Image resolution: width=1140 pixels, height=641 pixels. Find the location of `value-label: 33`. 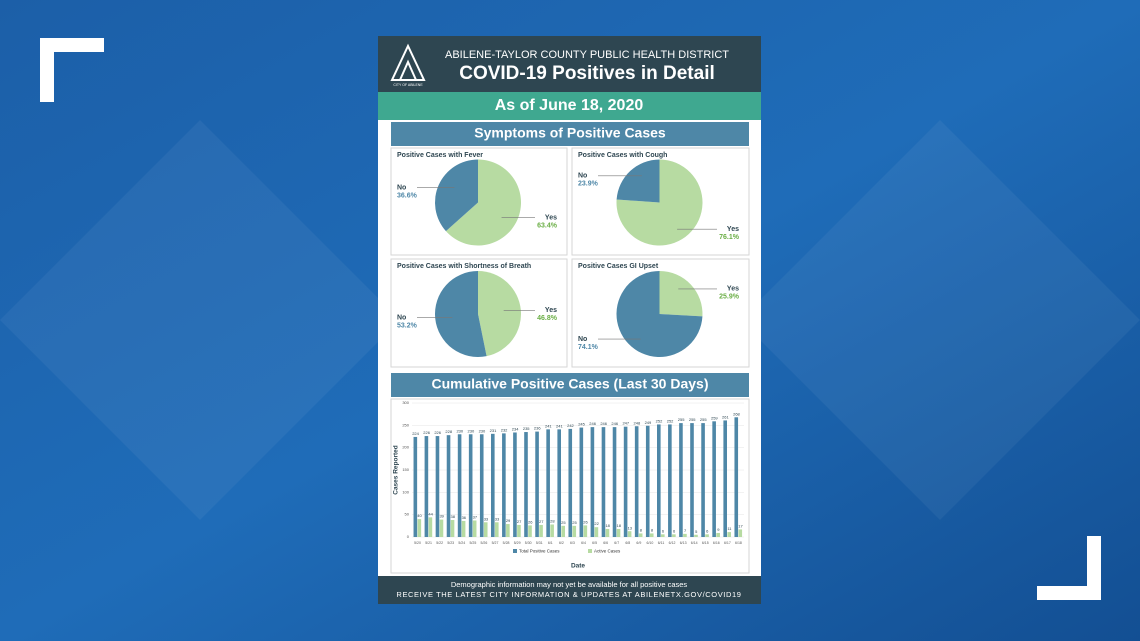

value-label: 33 is located at coordinates (486, 518).